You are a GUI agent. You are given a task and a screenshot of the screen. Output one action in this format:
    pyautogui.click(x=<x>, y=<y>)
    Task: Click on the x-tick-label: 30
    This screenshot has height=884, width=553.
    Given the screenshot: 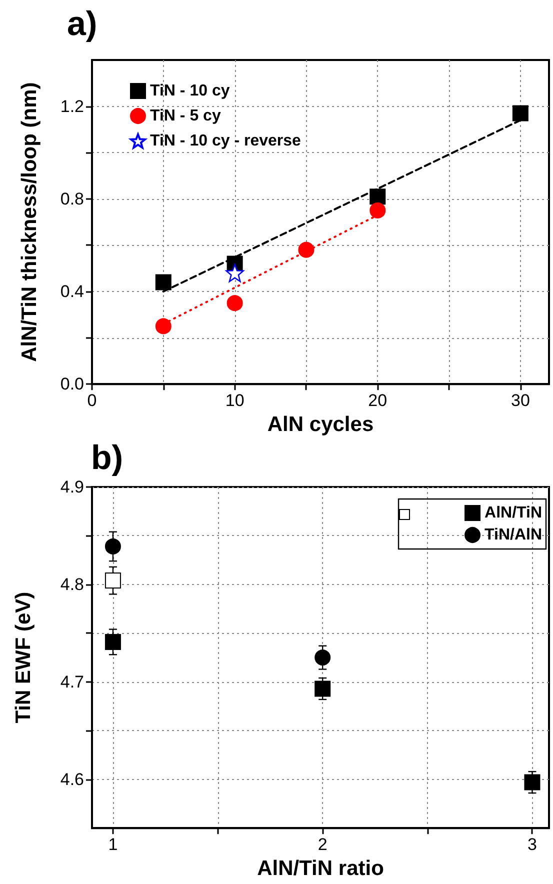 What is the action you would take?
    pyautogui.click(x=520, y=400)
    